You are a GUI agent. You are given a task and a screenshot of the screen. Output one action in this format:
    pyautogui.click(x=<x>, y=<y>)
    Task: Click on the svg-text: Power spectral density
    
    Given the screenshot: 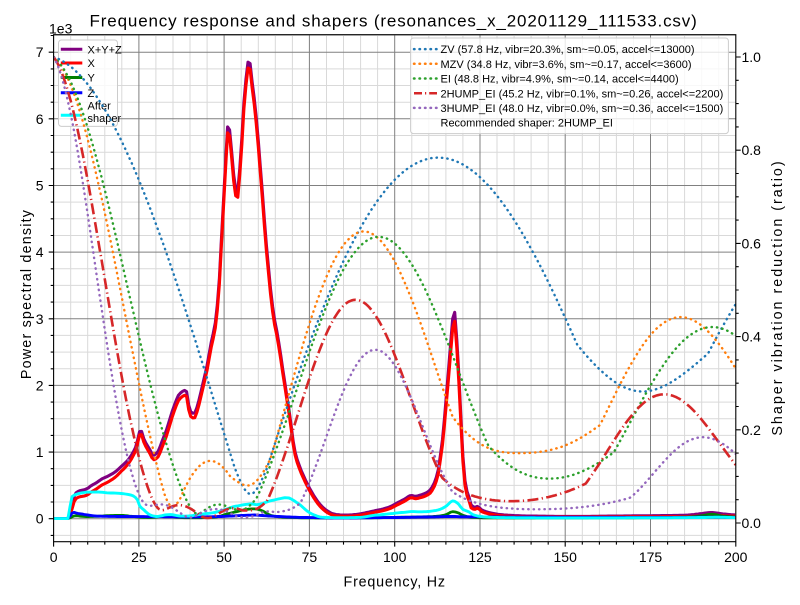 What is the action you would take?
    pyautogui.click(x=27, y=294)
    